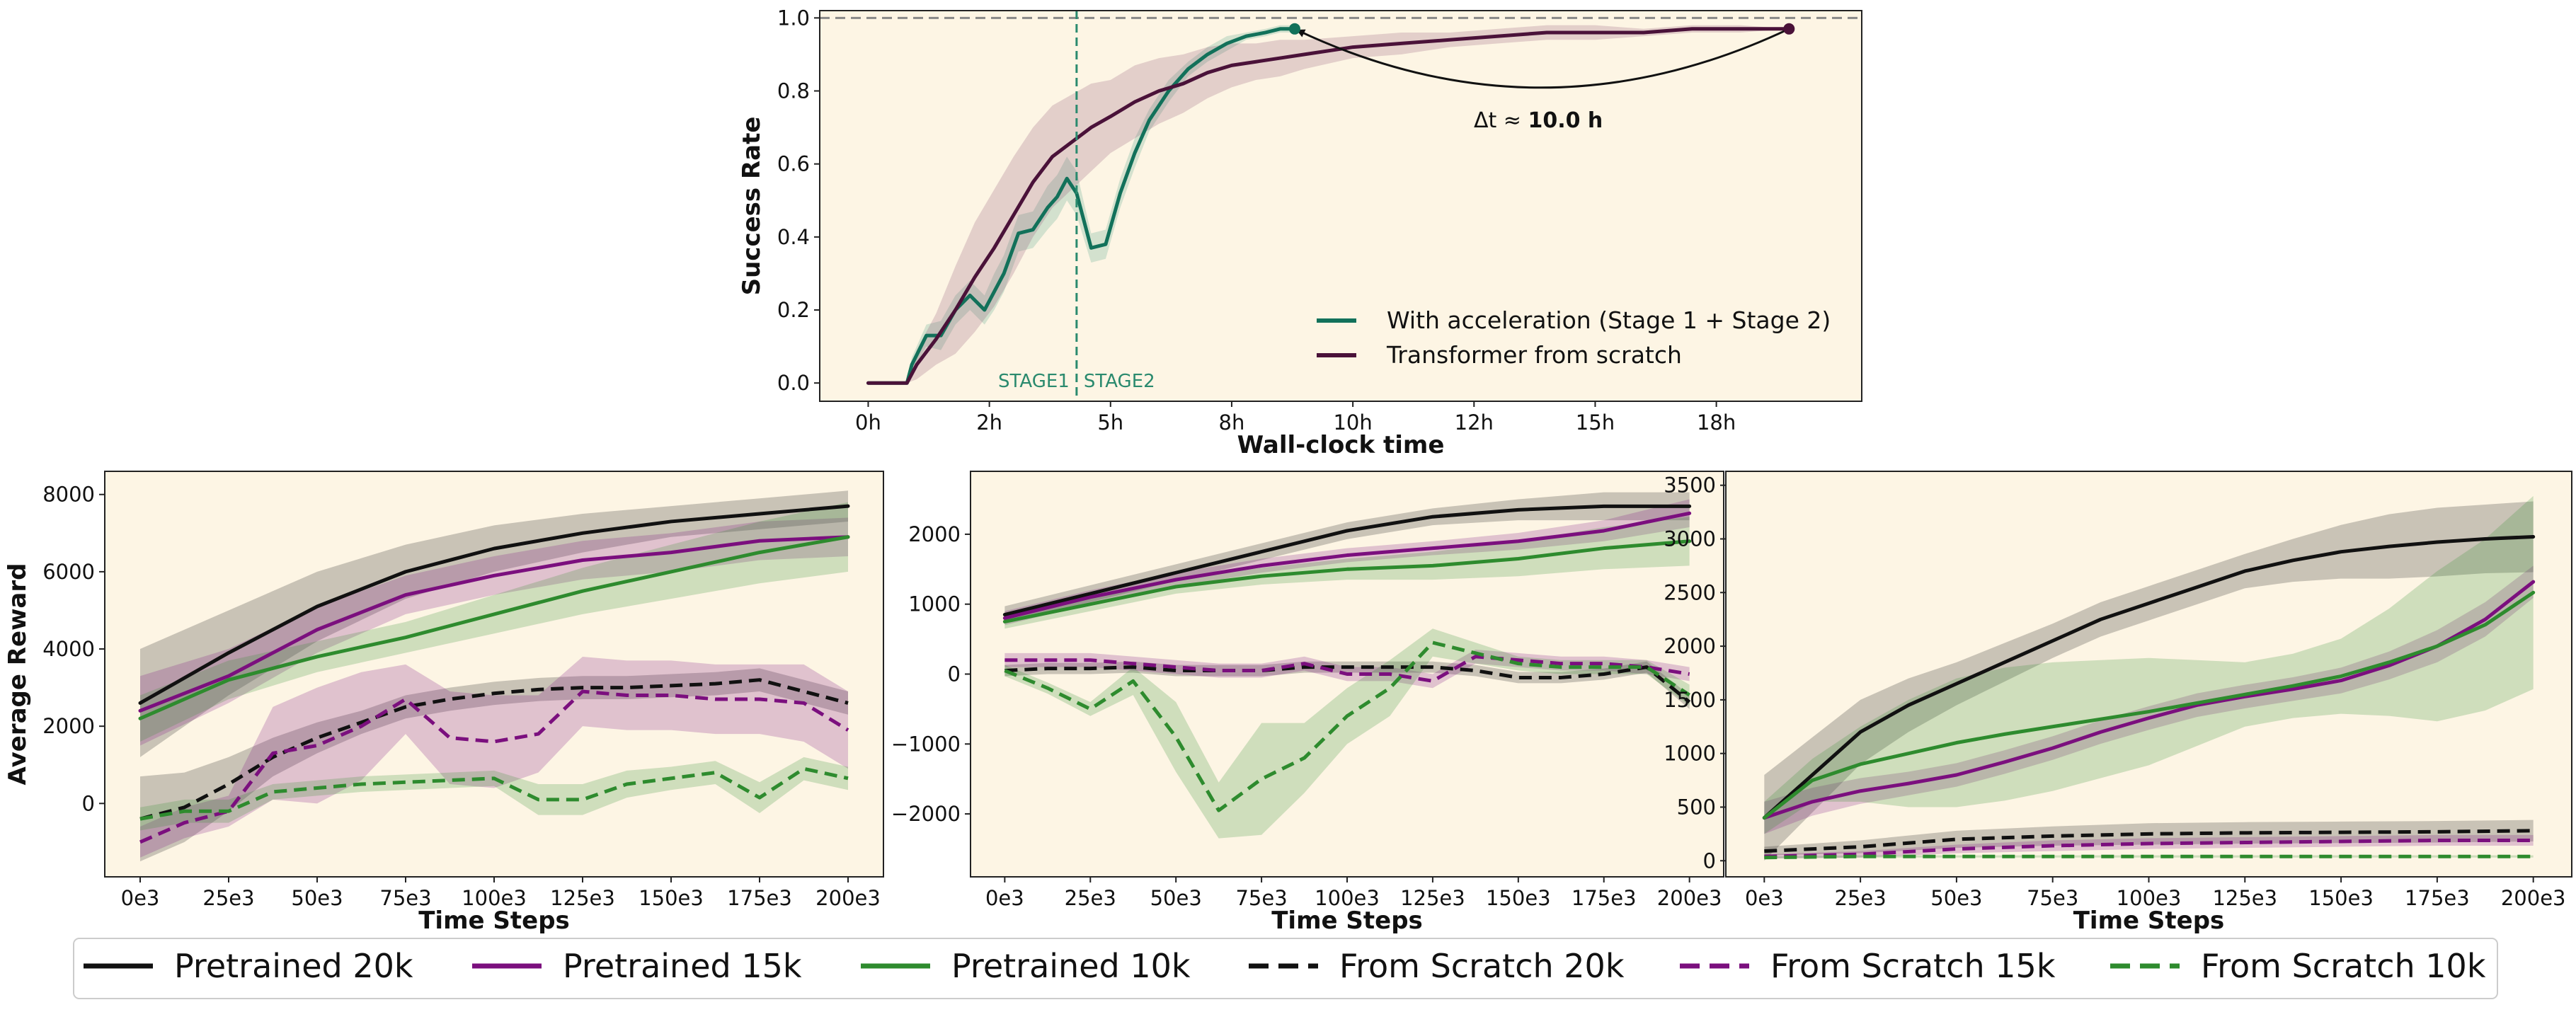 The width and height of the screenshot is (2576, 1012). What do you see at coordinates (1232, 422) in the screenshot?
I see `x-tick-label: 8h` at bounding box center [1232, 422].